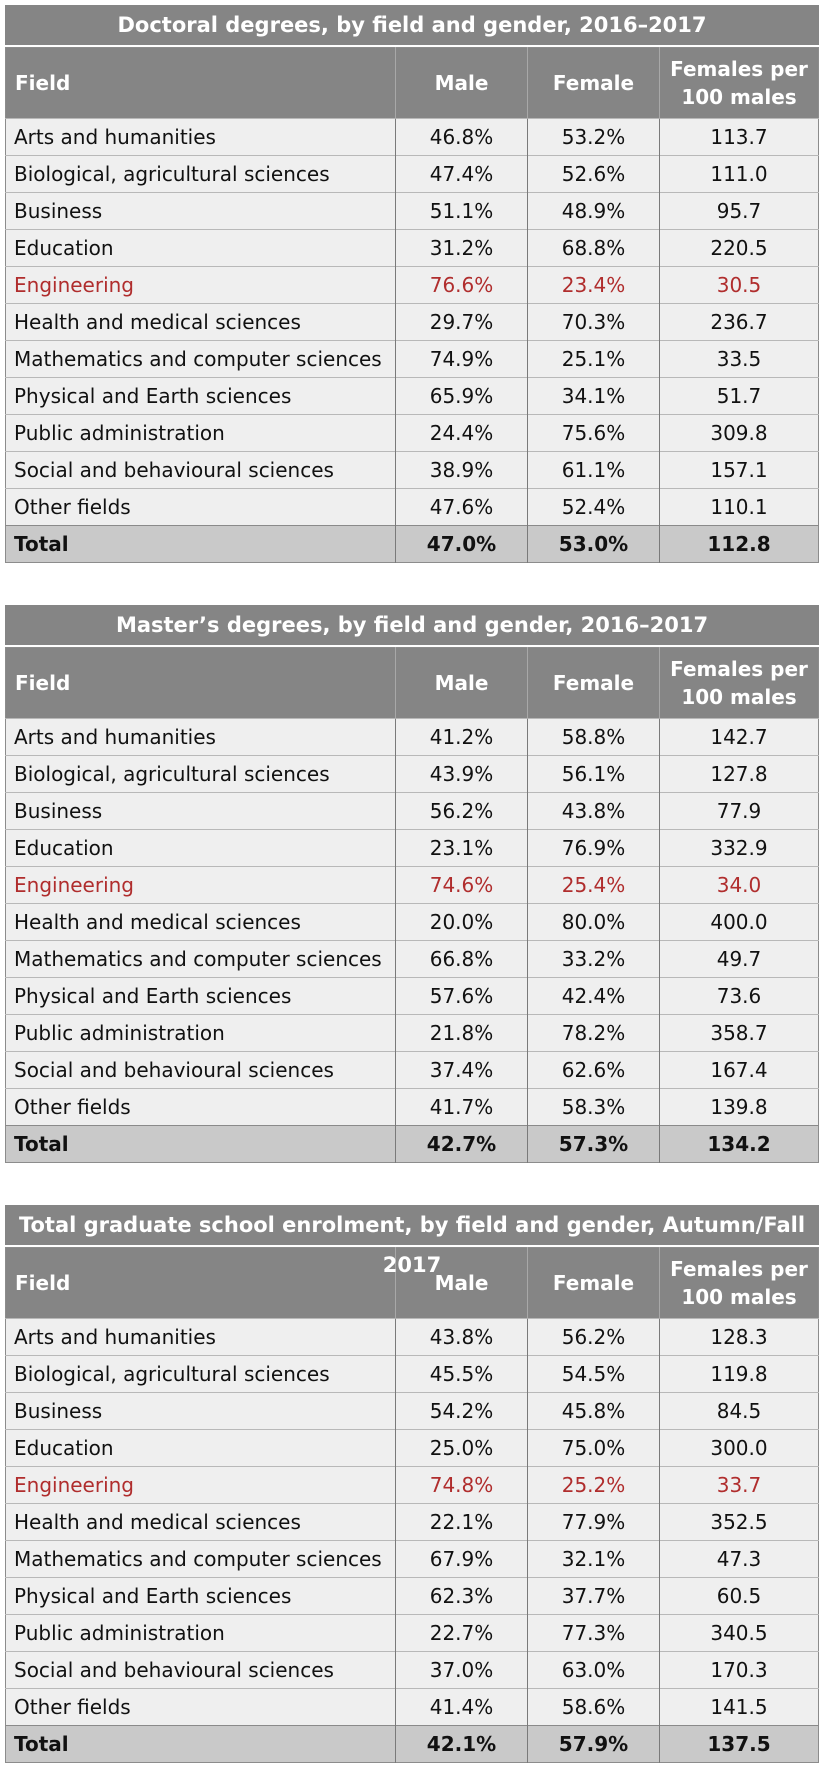 This screenshot has height=1776, width=825. I want to click on cell-ratio: 127.8, so click(739, 774).